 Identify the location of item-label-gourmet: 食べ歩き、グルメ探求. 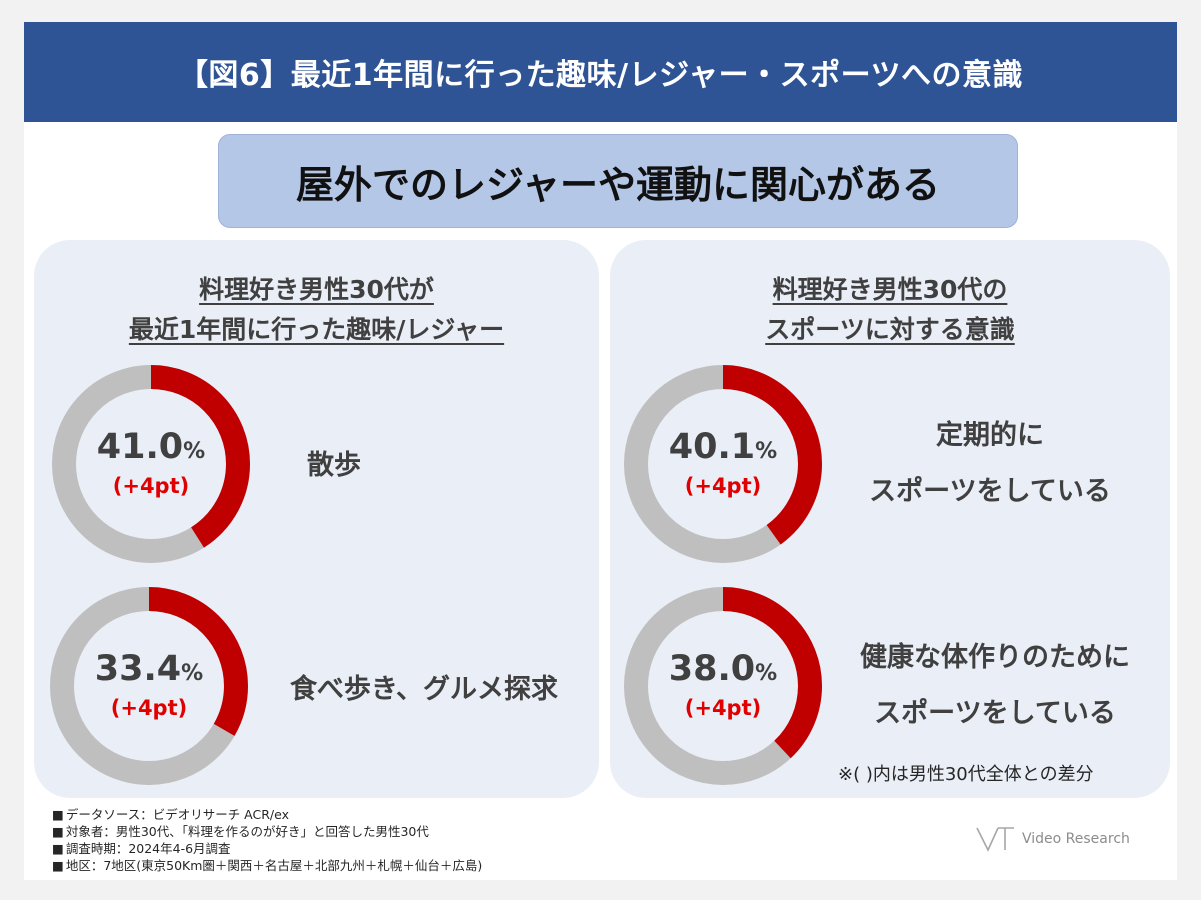
(424, 690).